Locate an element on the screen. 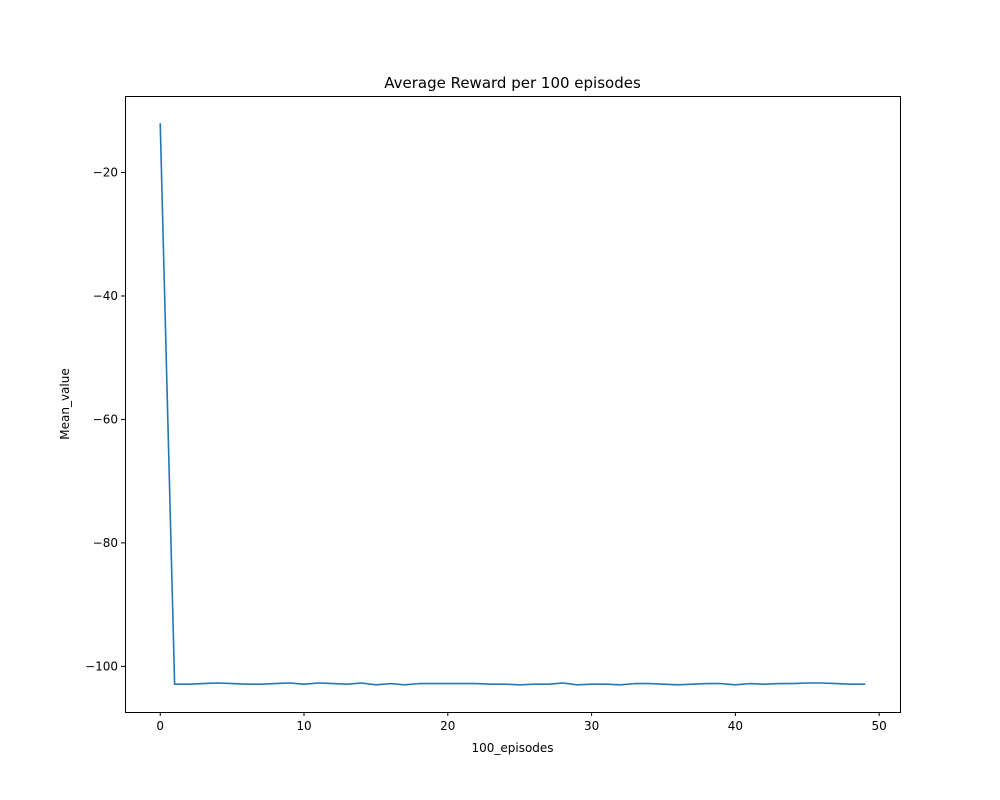  y-axis: −100 −80 −60 −40 −20 is located at coordinates (105, 419).